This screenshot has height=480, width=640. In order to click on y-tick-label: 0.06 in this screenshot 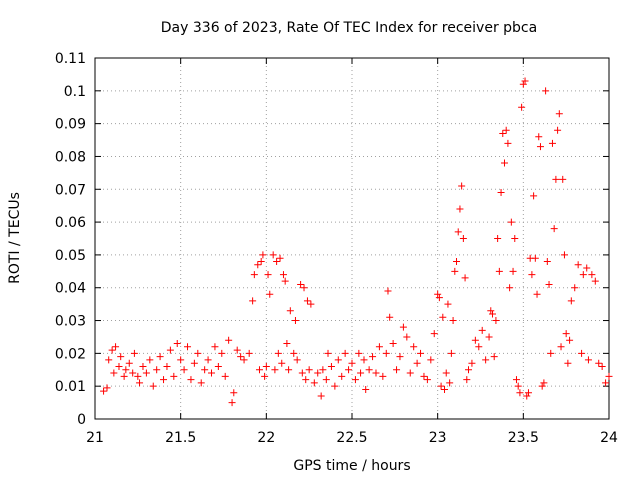, I will do `click(70, 223)`.